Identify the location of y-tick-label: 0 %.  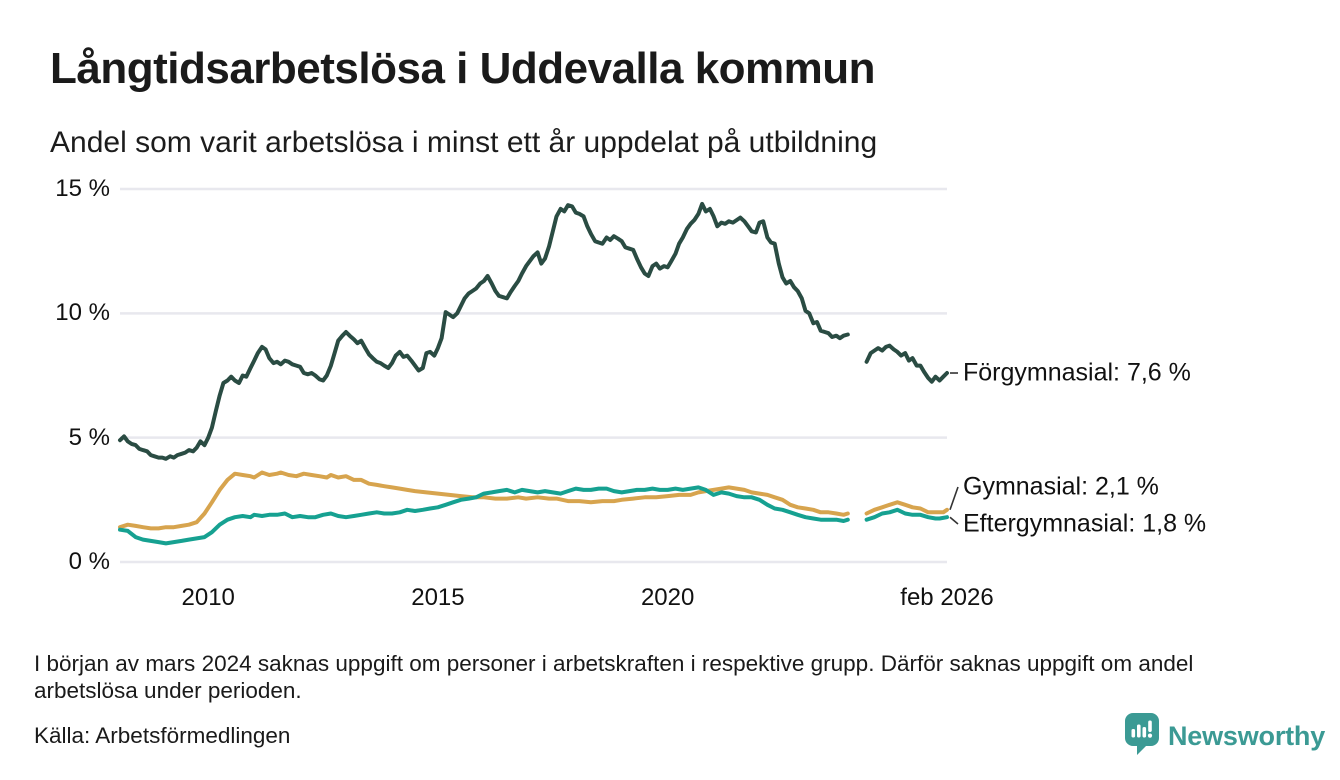
(89, 561).